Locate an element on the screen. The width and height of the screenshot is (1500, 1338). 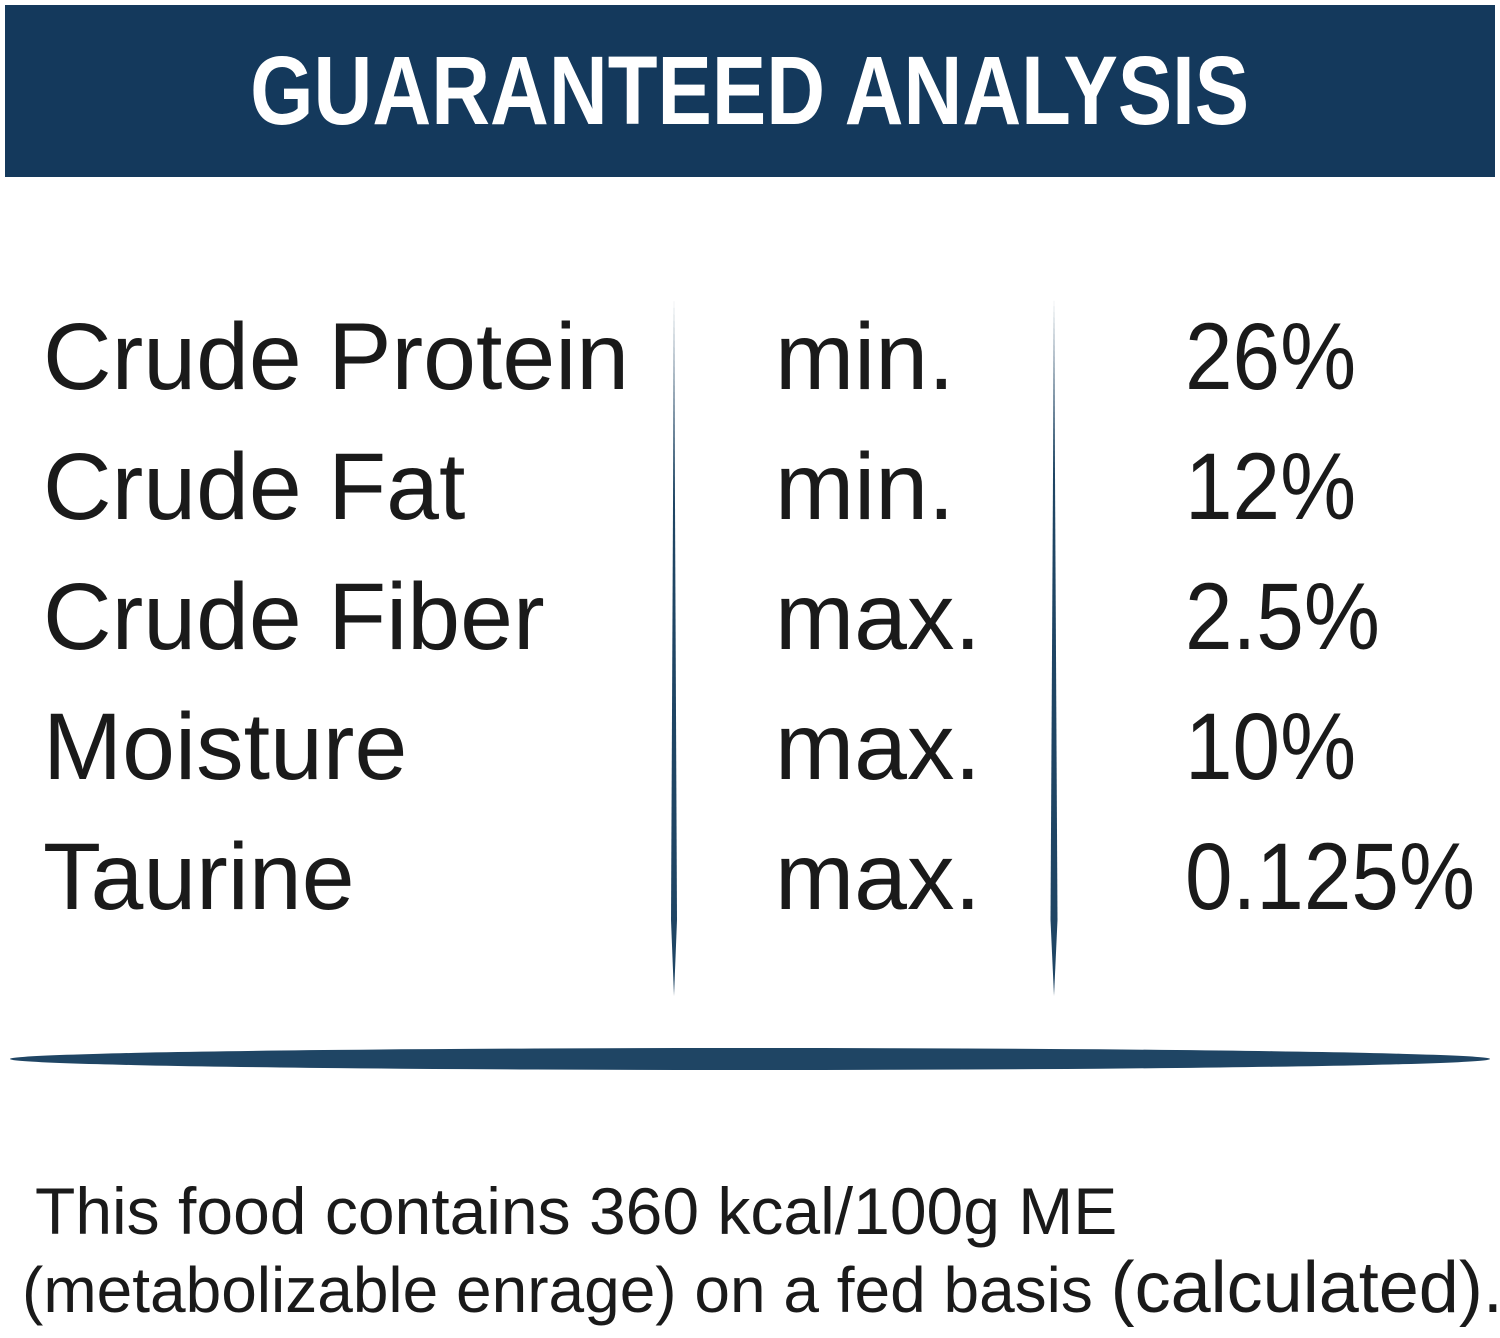
page-title-text: GUARANTEED ANALYSIS is located at coordinates (750, 90).